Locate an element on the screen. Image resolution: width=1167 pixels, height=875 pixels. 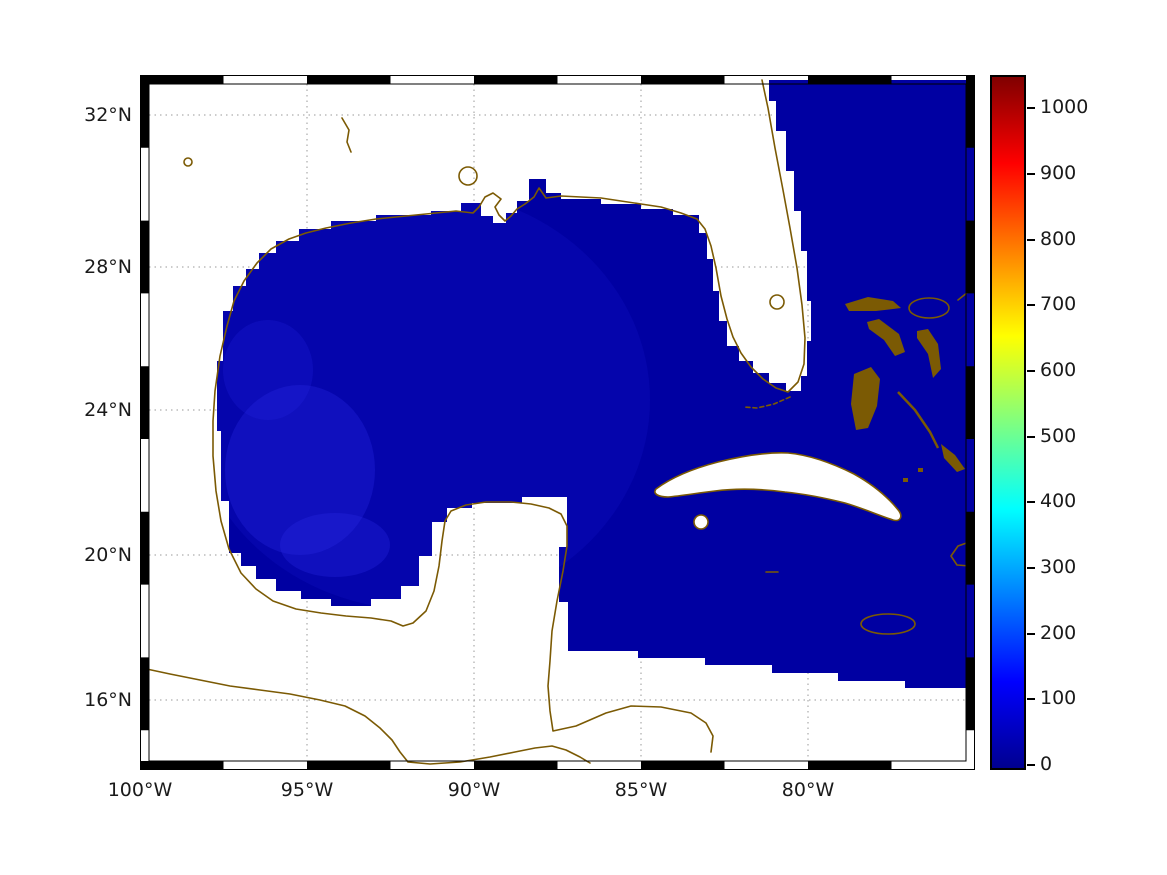
lat-tick-label: 24°N is located at coordinates (108, 410).